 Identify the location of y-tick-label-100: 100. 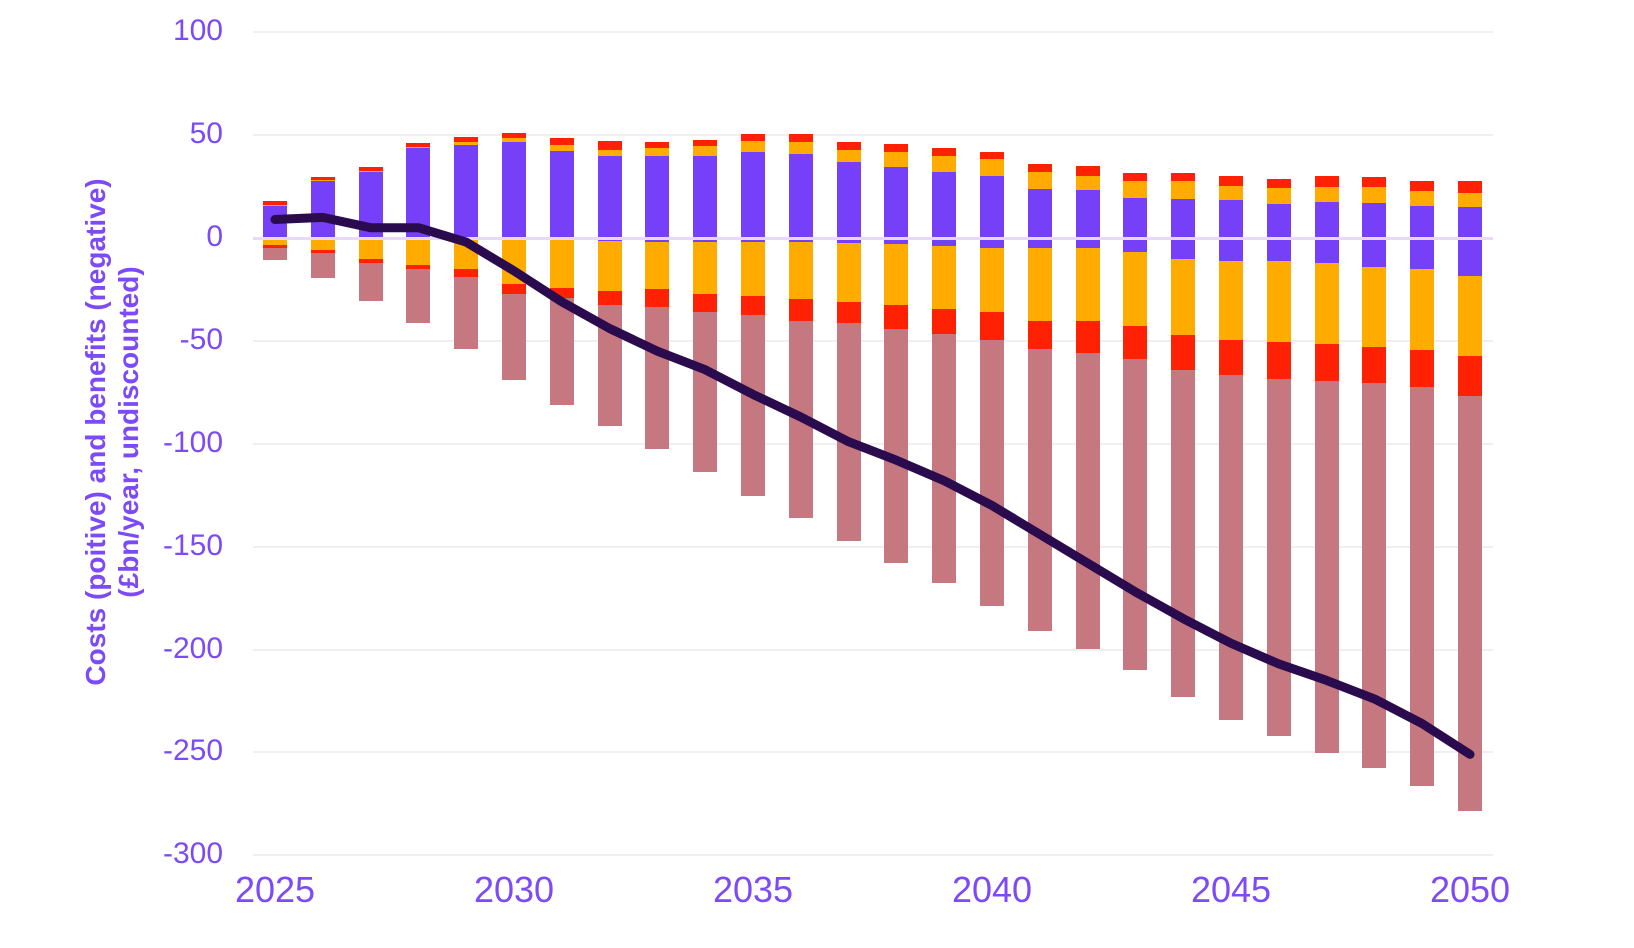
(197, 31).